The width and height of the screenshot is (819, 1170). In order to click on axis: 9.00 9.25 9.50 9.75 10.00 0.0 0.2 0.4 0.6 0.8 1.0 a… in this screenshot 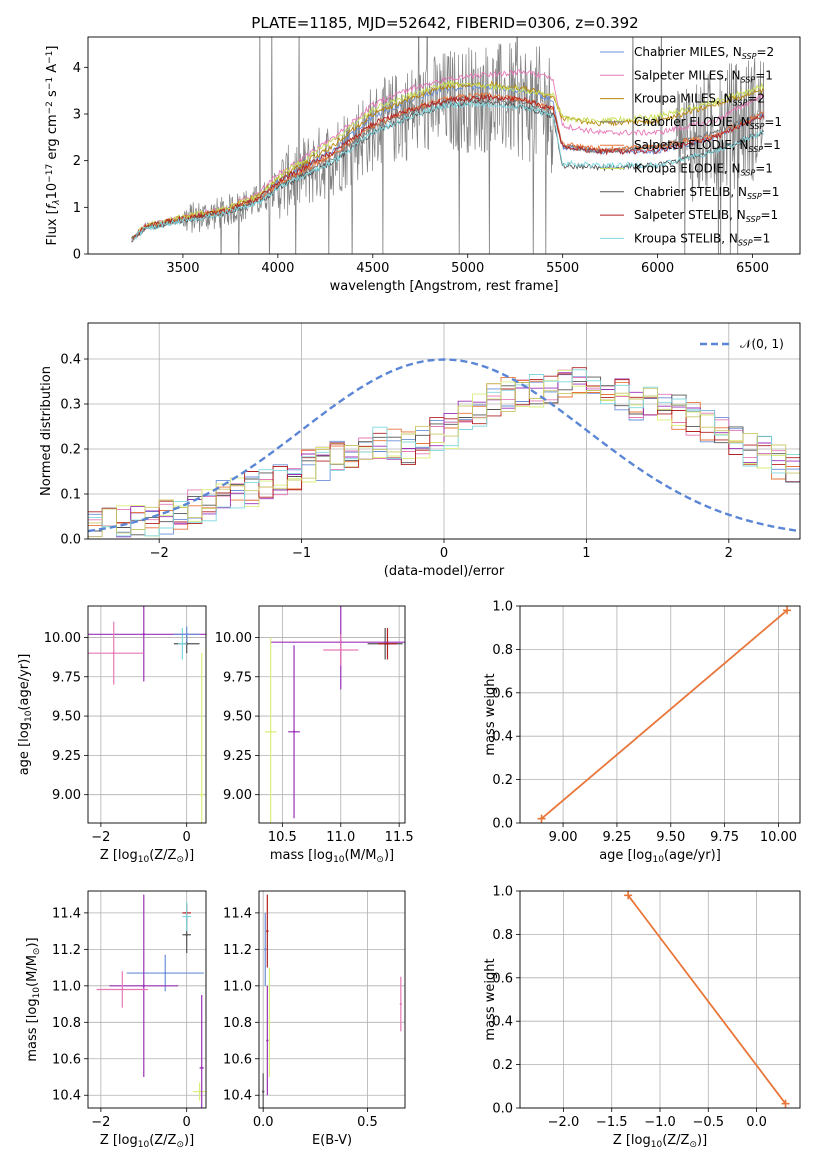, I will do `click(642, 732)`.